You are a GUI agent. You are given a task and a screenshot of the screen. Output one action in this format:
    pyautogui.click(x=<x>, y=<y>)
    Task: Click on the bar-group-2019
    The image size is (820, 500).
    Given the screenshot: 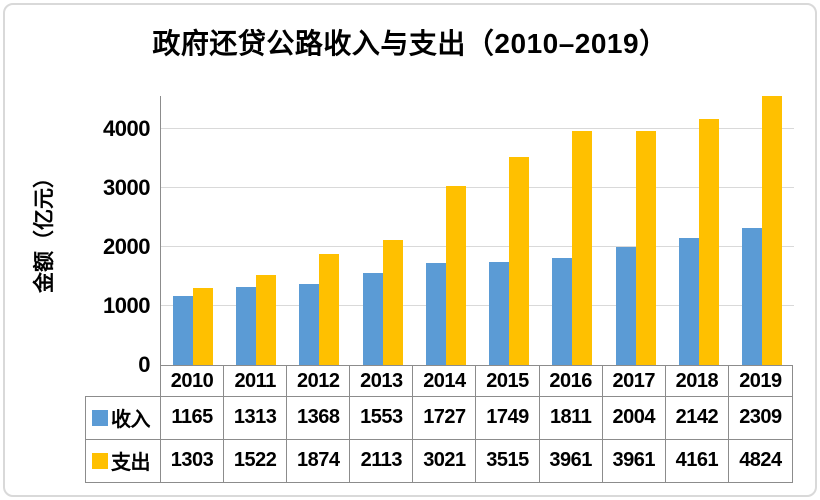 What is the action you would take?
    pyautogui.click(x=762, y=230)
    